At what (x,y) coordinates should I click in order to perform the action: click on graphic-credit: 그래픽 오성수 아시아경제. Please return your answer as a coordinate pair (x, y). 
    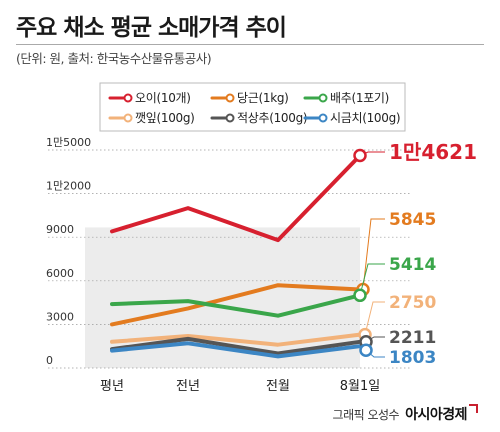
    Looking at the image, I should click on (405, 414).